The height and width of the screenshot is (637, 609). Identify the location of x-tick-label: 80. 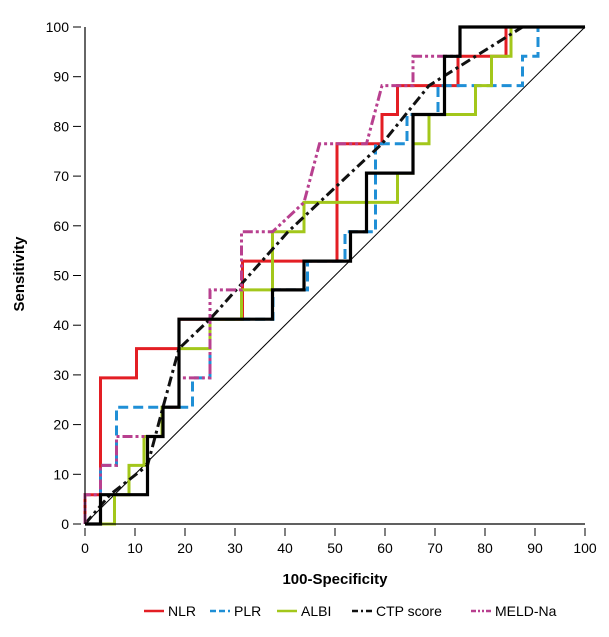
(485, 548).